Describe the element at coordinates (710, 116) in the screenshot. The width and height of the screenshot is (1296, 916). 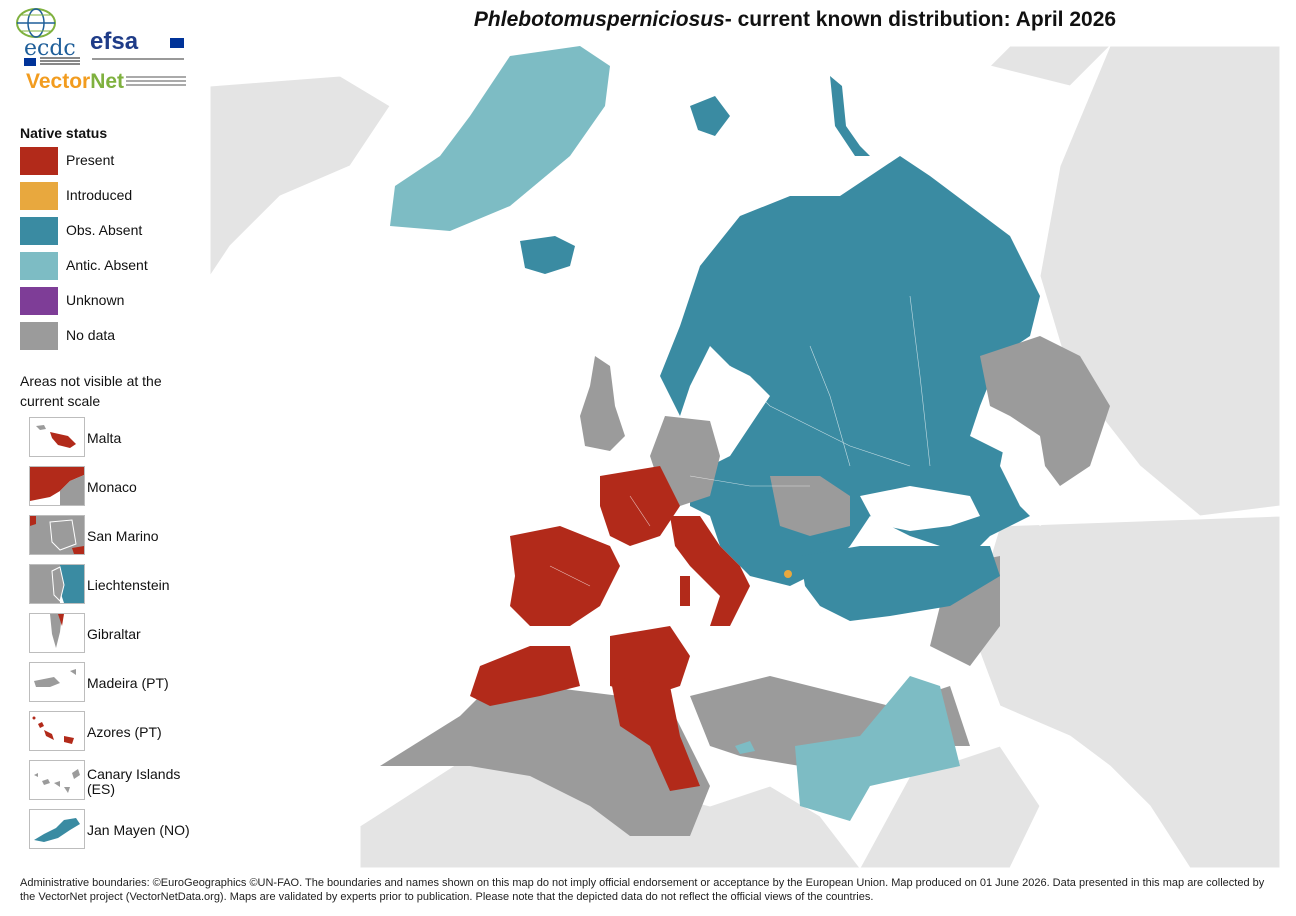
I see `region-svalbard` at that location.